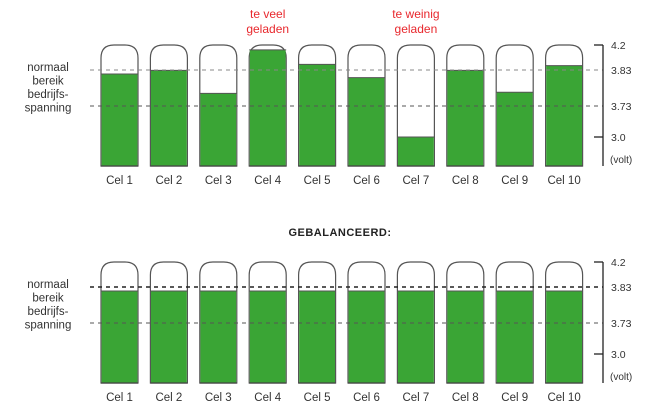 This screenshot has height=413, width=647. What do you see at coordinates (267, 14) in the screenshot?
I see `annotation-text: te veel` at bounding box center [267, 14].